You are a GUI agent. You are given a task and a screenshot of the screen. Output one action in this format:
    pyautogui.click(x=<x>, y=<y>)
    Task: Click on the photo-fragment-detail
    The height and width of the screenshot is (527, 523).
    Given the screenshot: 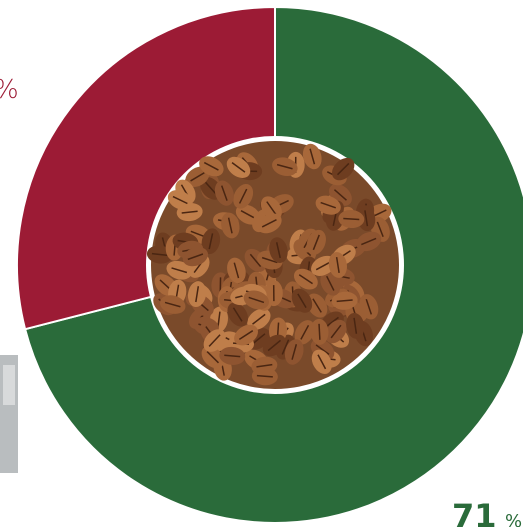 What is the action you would take?
    pyautogui.click(x=9, y=385)
    